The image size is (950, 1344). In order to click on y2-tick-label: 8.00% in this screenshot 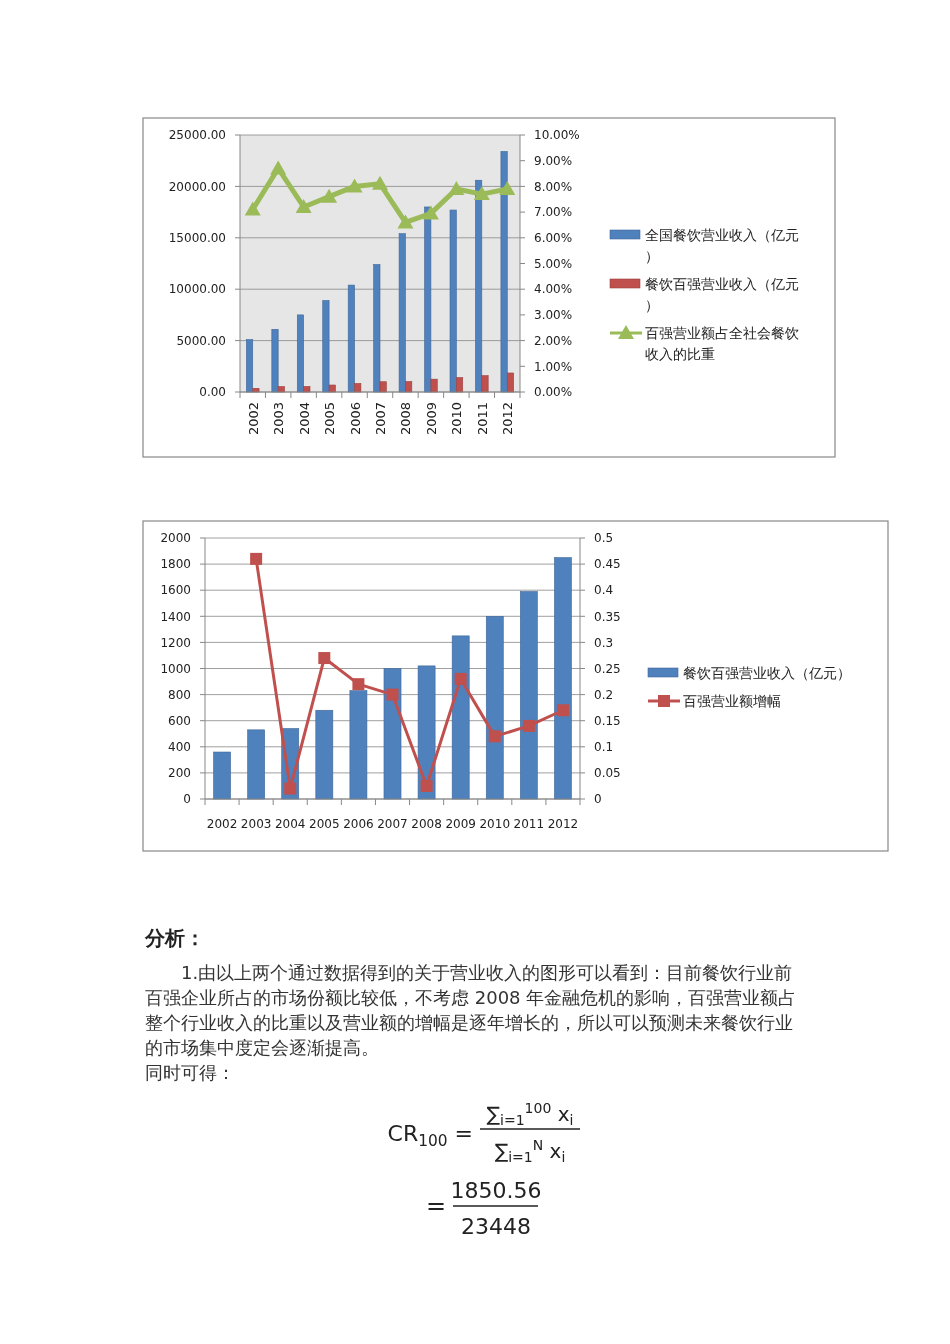, I will do `click(553, 186)`.